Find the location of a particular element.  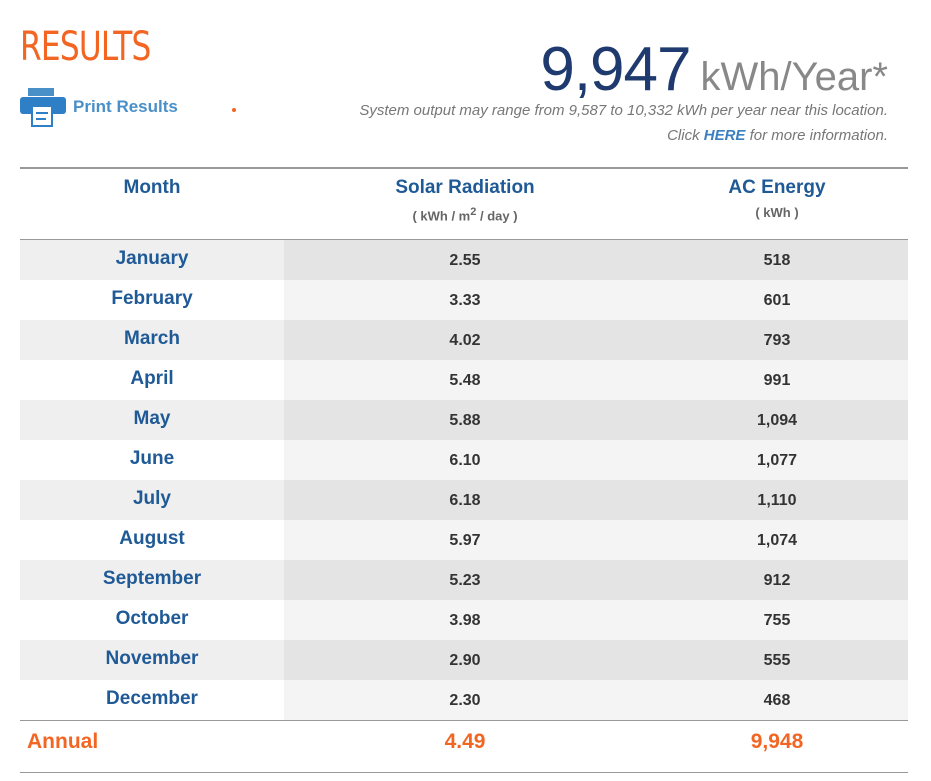

month: September is located at coordinates (152, 578).